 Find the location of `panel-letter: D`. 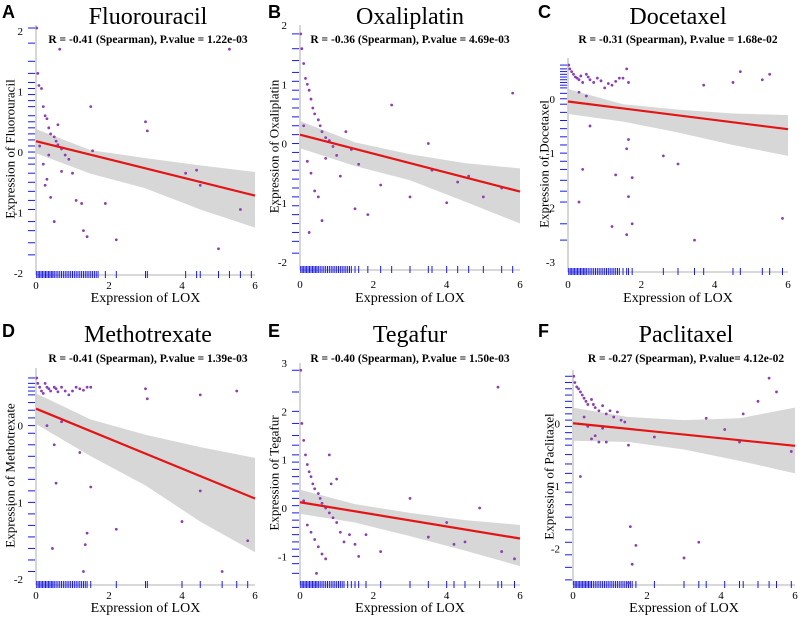

panel-letter: D is located at coordinates (8, 331).